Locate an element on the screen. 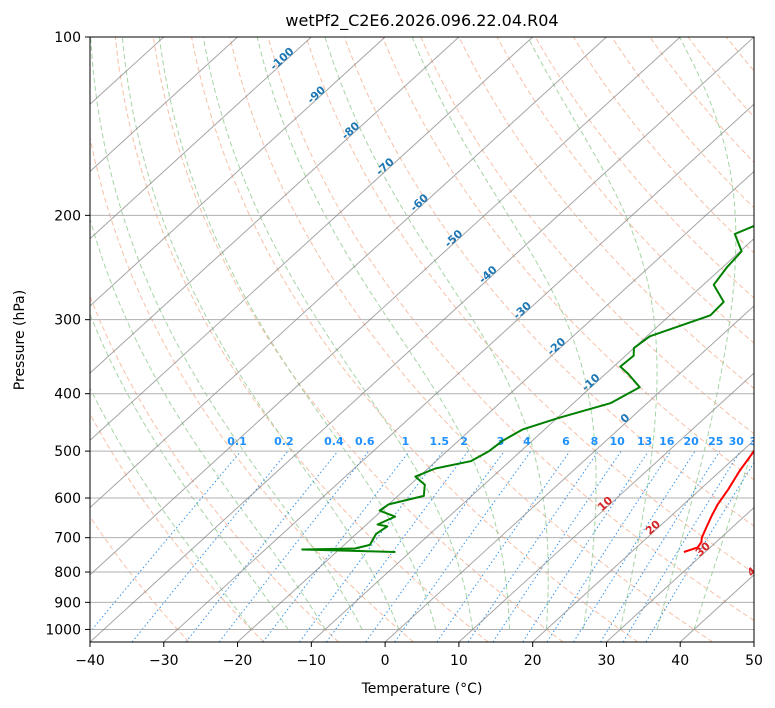 The height and width of the screenshot is (708, 775). isotherm-annotation: 40 is located at coordinates (755, 569).